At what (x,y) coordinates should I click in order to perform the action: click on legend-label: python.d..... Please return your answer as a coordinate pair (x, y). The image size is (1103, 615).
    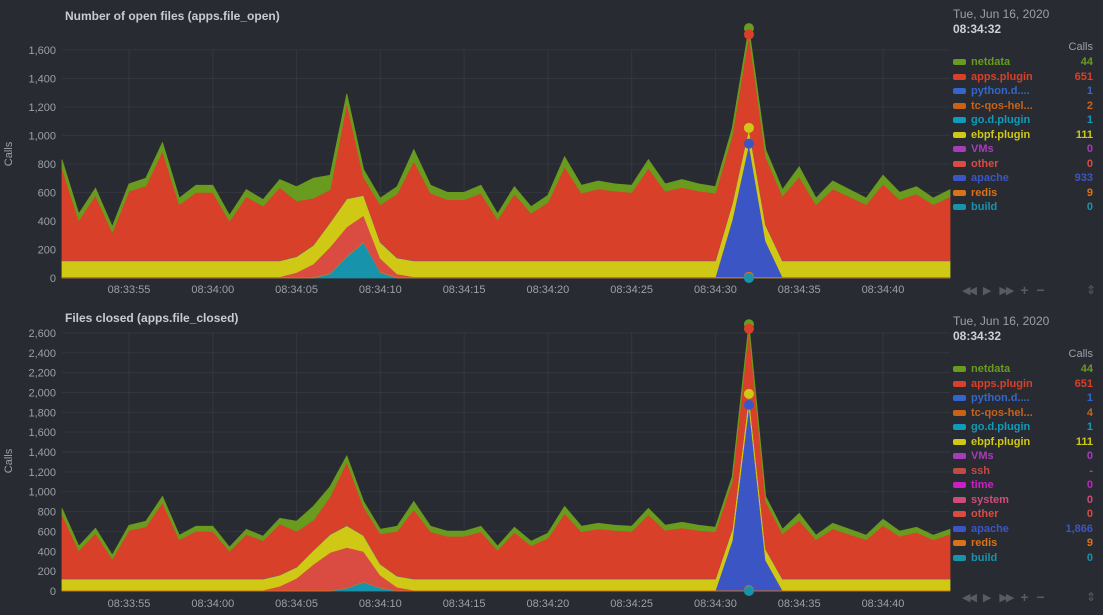
    Looking at the image, I should click on (1000, 398).